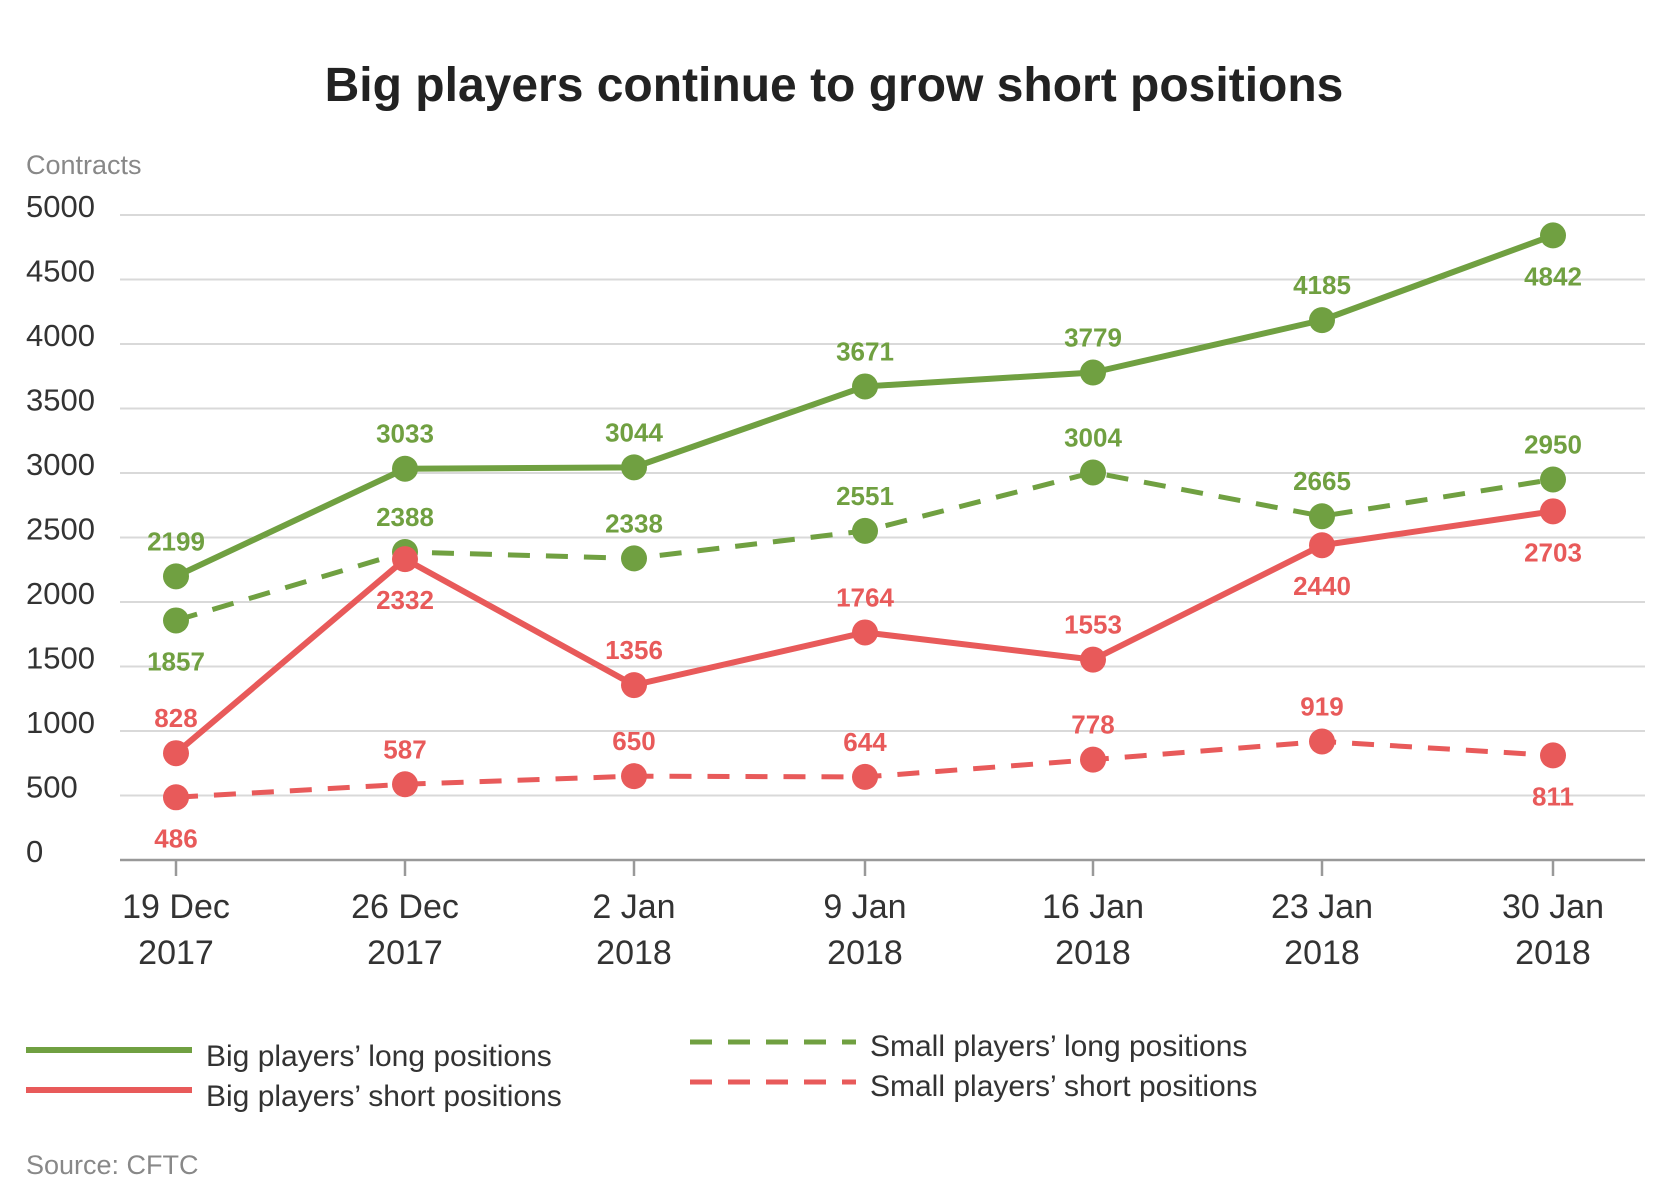  What do you see at coordinates (176, 907) in the screenshot?
I see `x-tick-label: 19 Dec` at bounding box center [176, 907].